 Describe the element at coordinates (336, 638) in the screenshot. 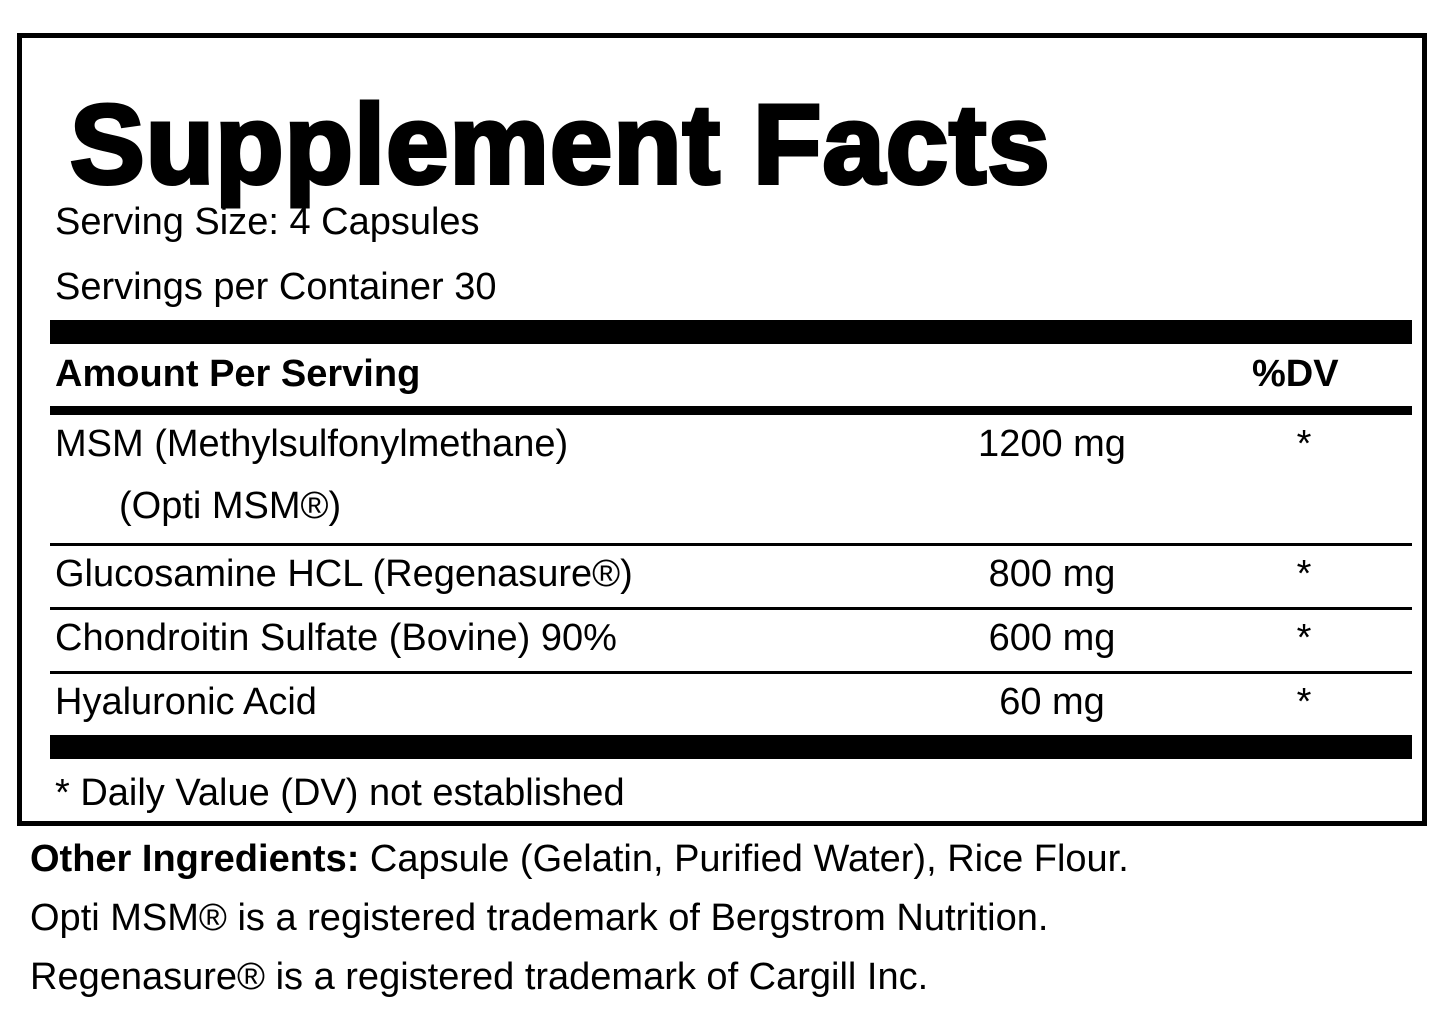

I see `ingredient-name: Chondroitin Sulfate (Bovine) 90%` at that location.